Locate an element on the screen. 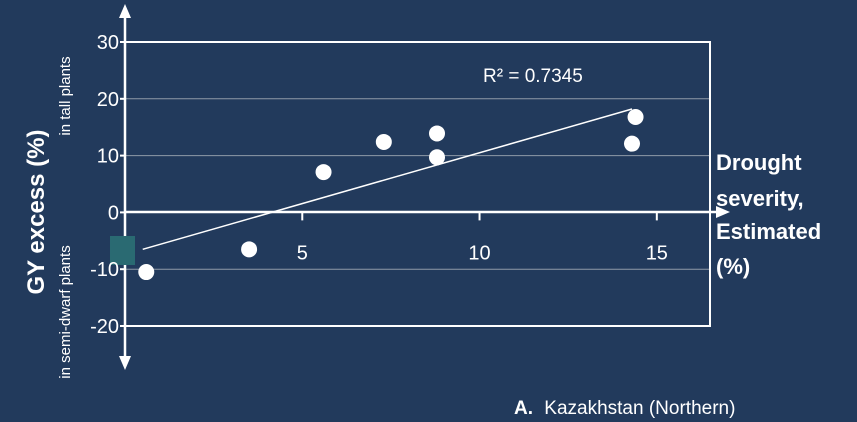 This screenshot has width=857, height=422. y-tick-label: -20 is located at coordinates (104, 327).